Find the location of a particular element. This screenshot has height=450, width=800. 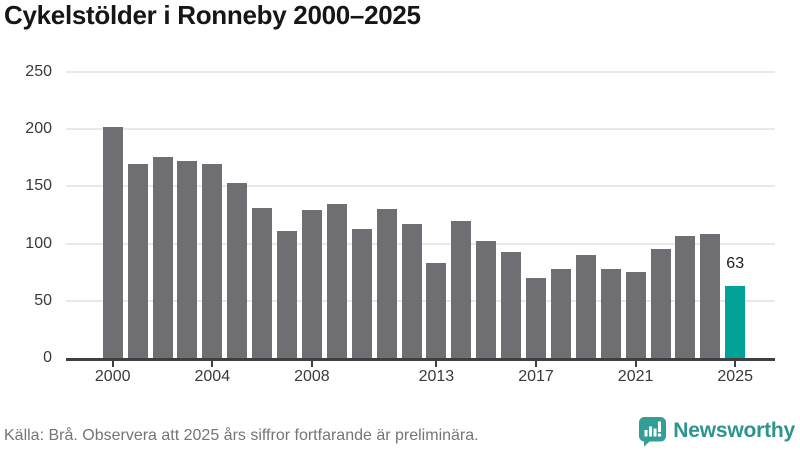

y-tick-label-200: 200 is located at coordinates (38, 129).